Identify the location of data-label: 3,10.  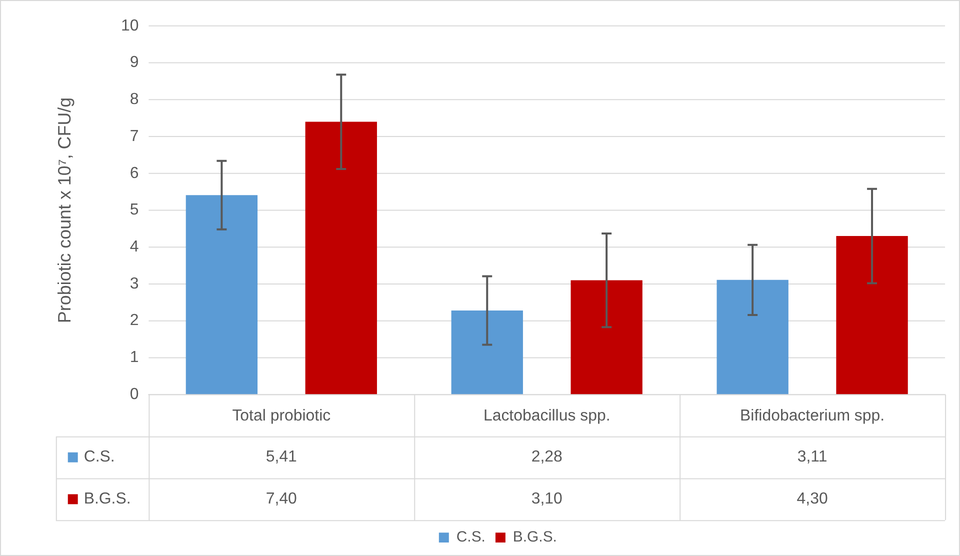
(547, 499).